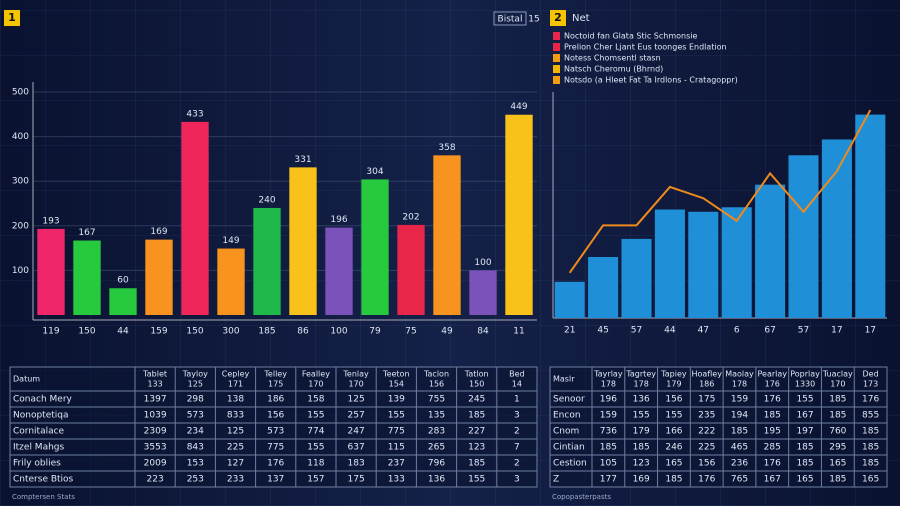 The width and height of the screenshot is (900, 506). Describe the element at coordinates (706, 432) in the screenshot. I see `table-cell: 222` at that location.